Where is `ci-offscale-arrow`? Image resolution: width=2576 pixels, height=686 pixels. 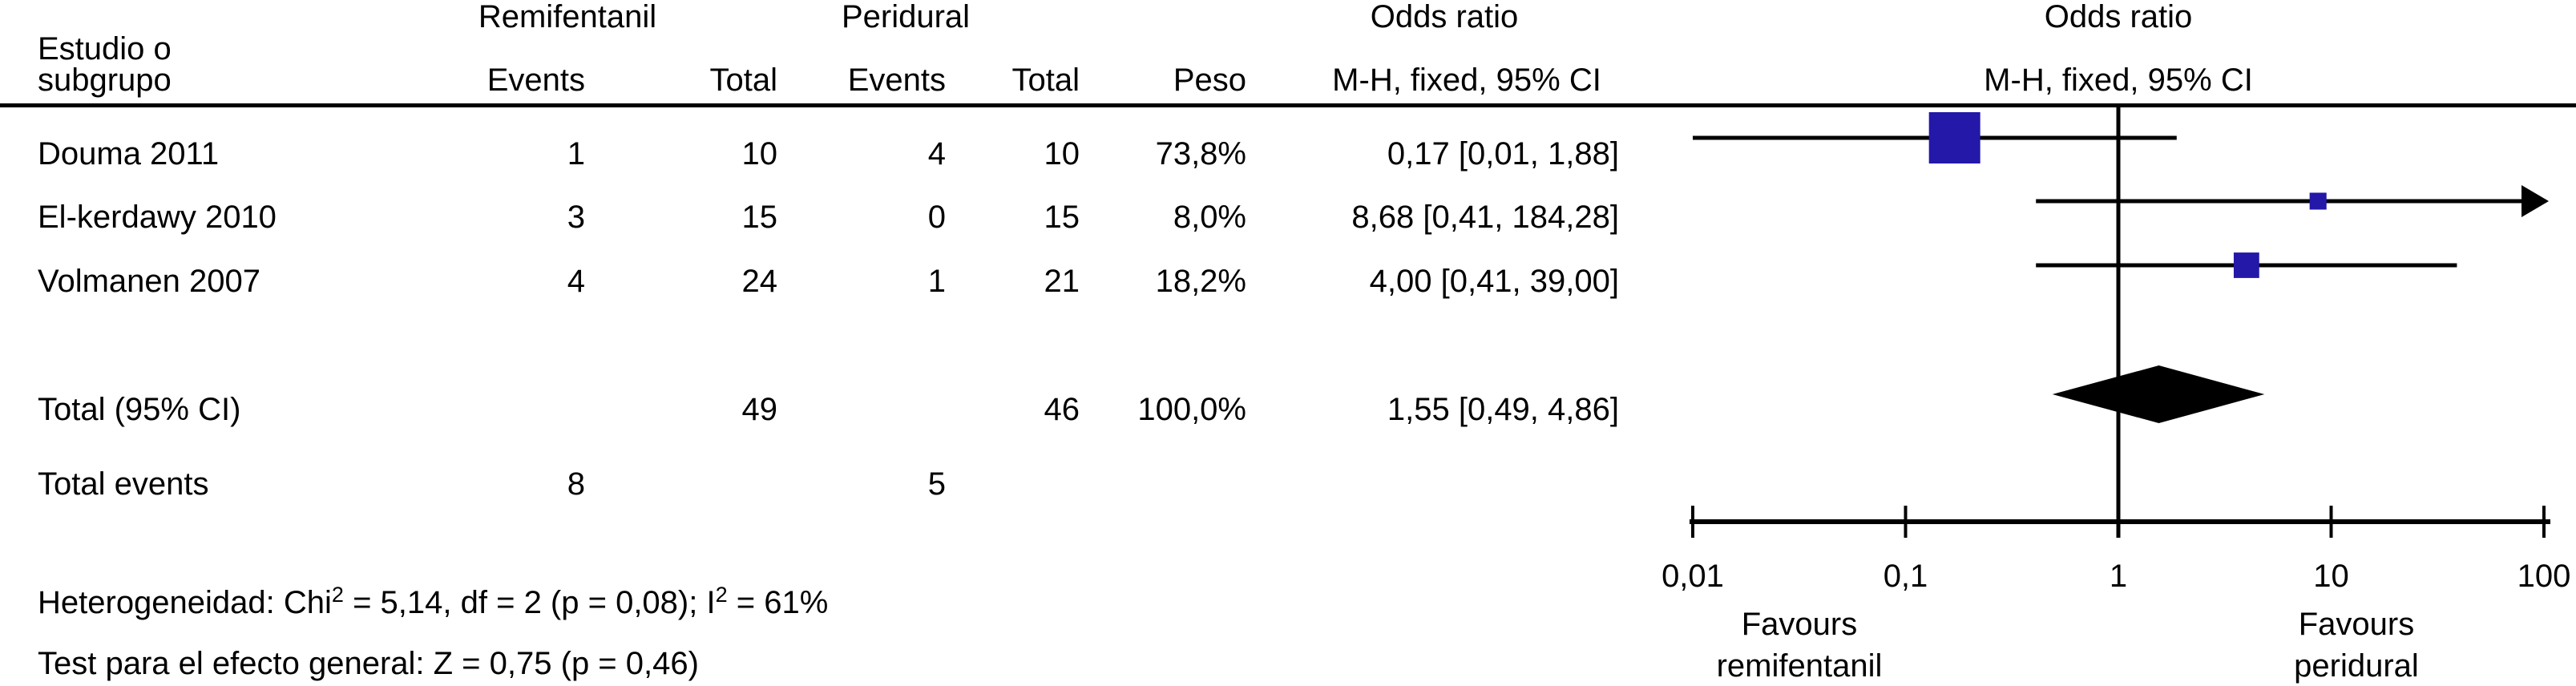 ci-offscale-arrow is located at coordinates (2535, 201).